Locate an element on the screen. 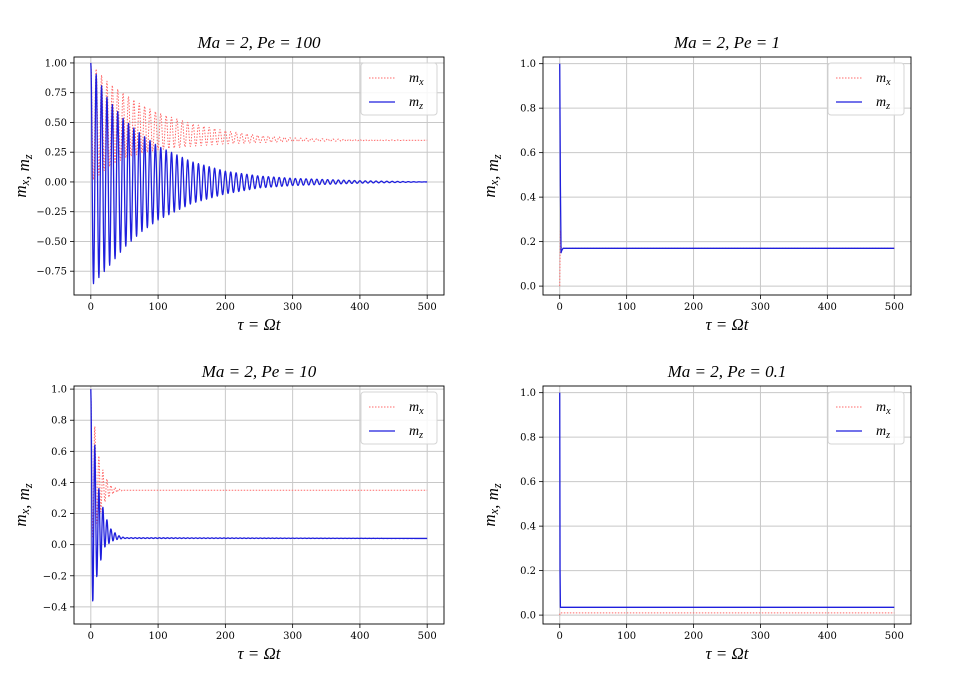  y-tick-label: −0.50 is located at coordinates (51, 242).